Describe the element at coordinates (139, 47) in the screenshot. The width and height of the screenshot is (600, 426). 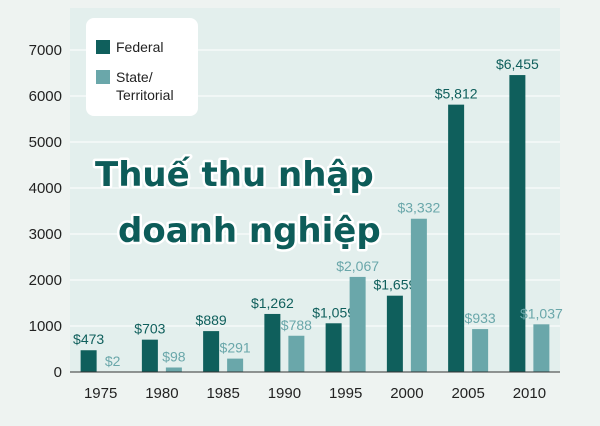
I see `legend-label-federal: Federal` at that location.